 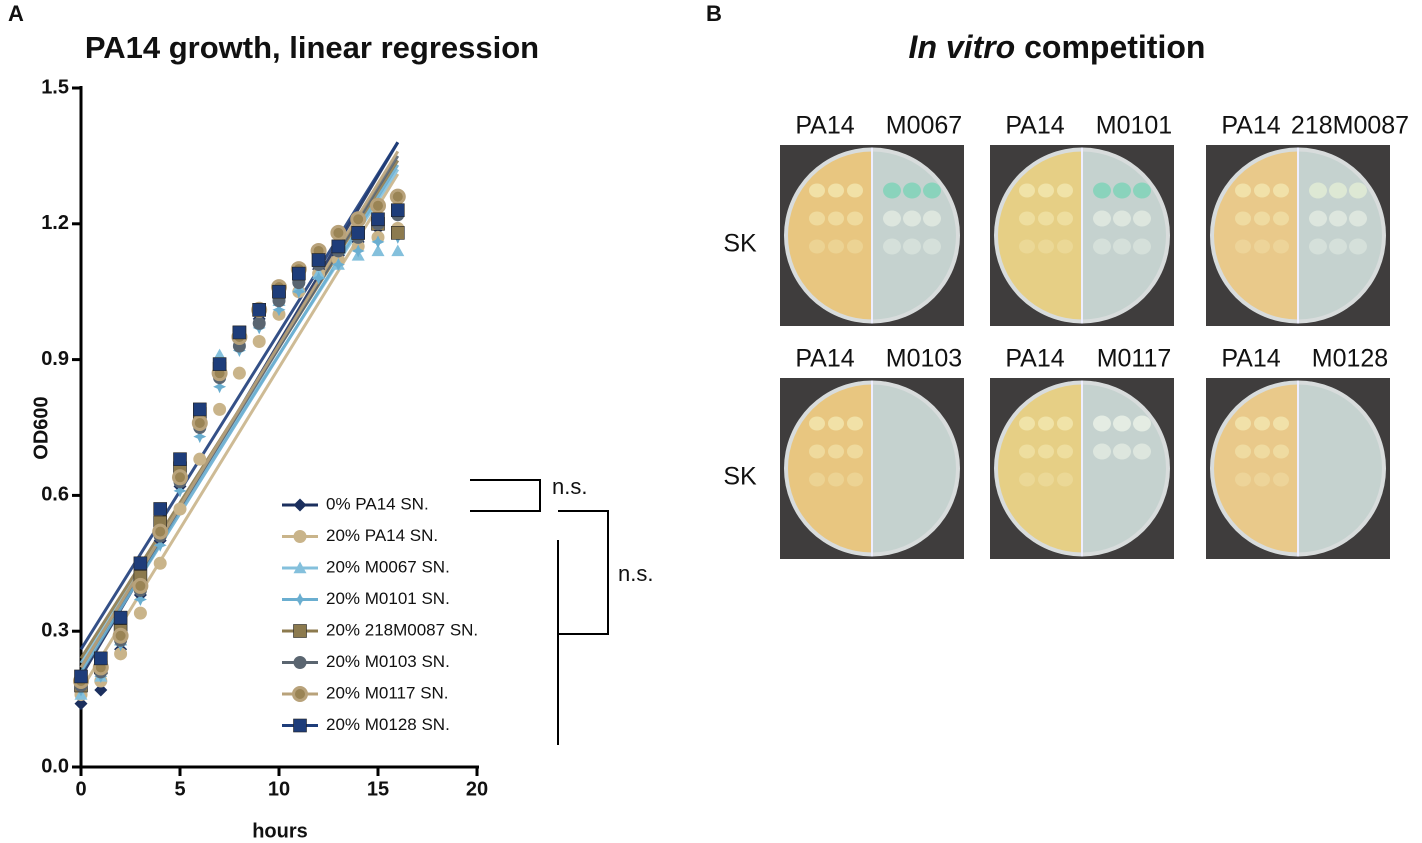 What do you see at coordinates (1134, 359) in the screenshot?
I see `plate-label: M0117` at bounding box center [1134, 359].